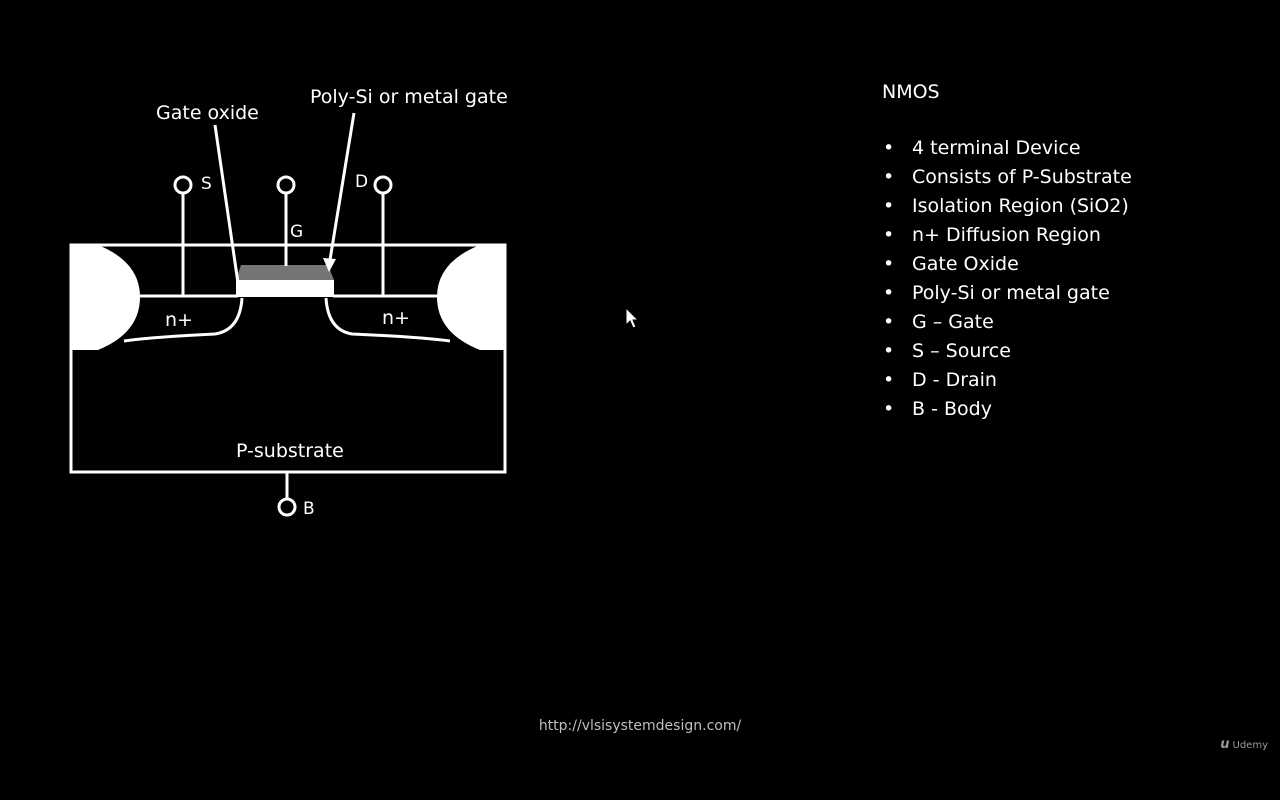  What do you see at coordinates (1077, 293) in the screenshot?
I see `list-item: Poly-Si or metal gate` at bounding box center [1077, 293].